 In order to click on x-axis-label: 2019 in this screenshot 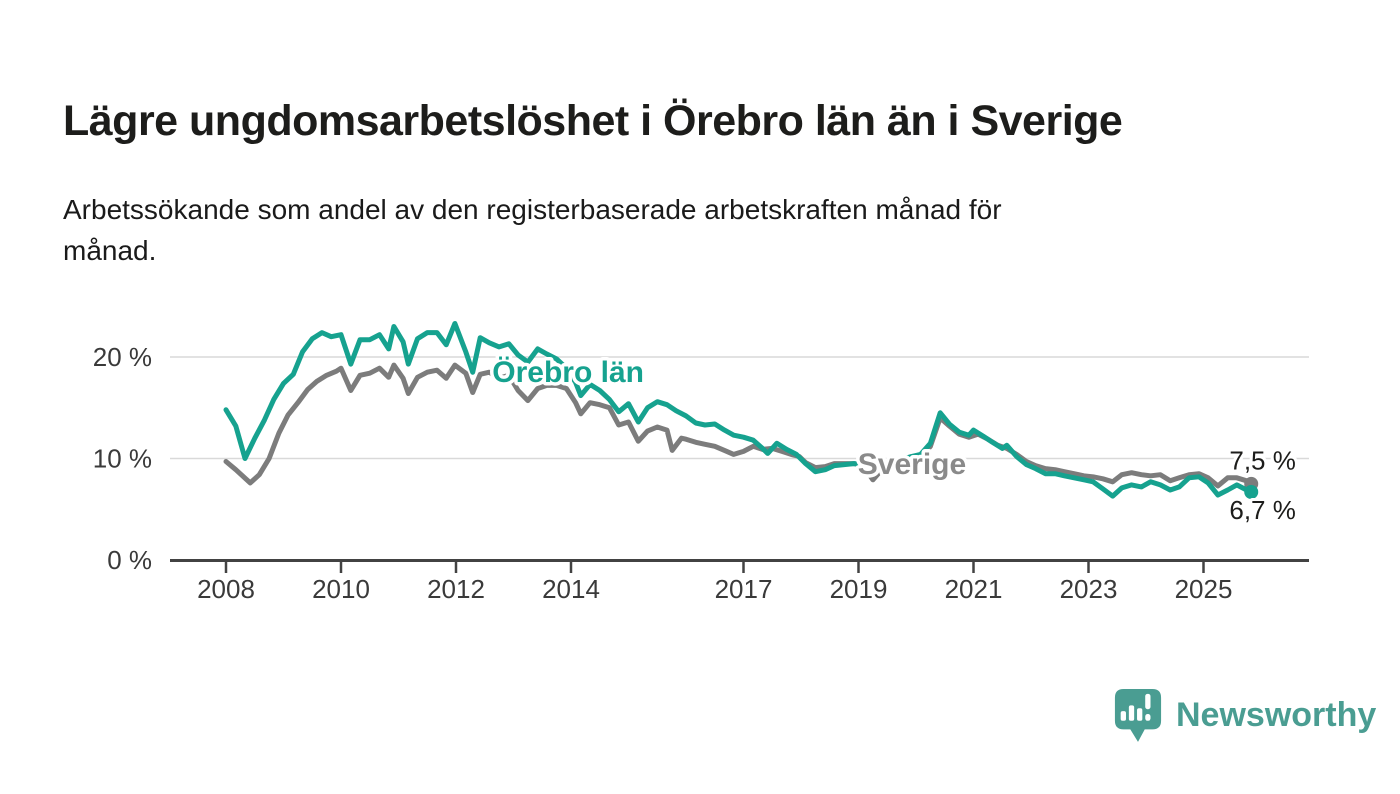, I will do `click(859, 589)`.